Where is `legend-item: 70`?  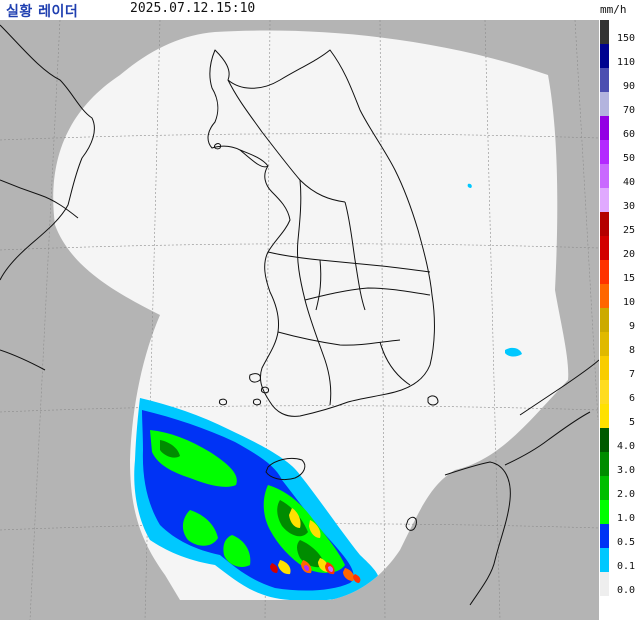
legend-item: 70 is located at coordinates (617, 104).